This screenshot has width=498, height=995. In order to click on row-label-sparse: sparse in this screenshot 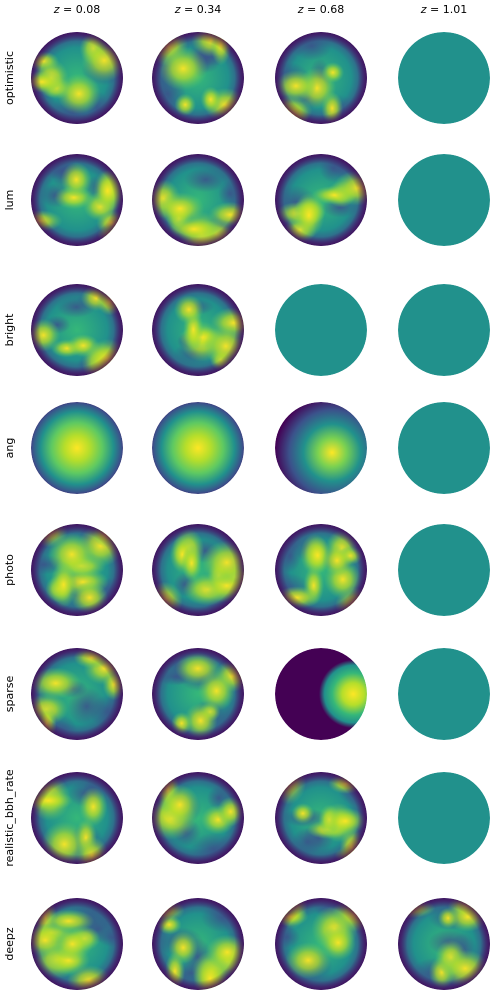, I will do `click(9, 694)`.